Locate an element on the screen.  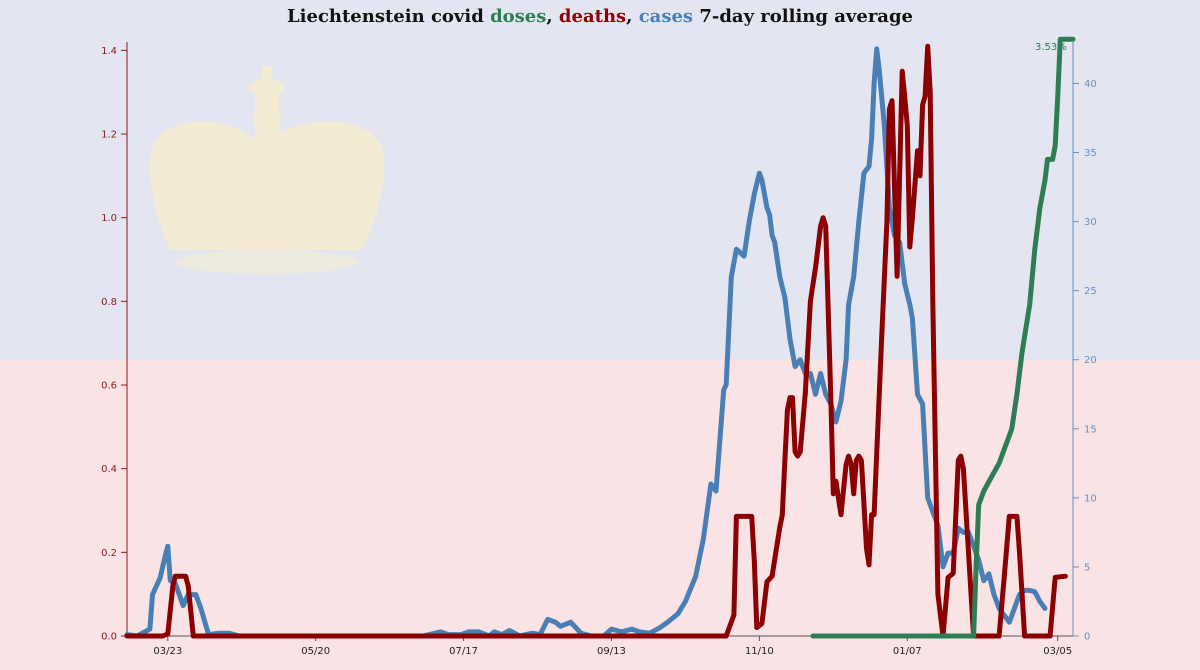
left-tick-label: 1.2 is located at coordinates (109, 135).